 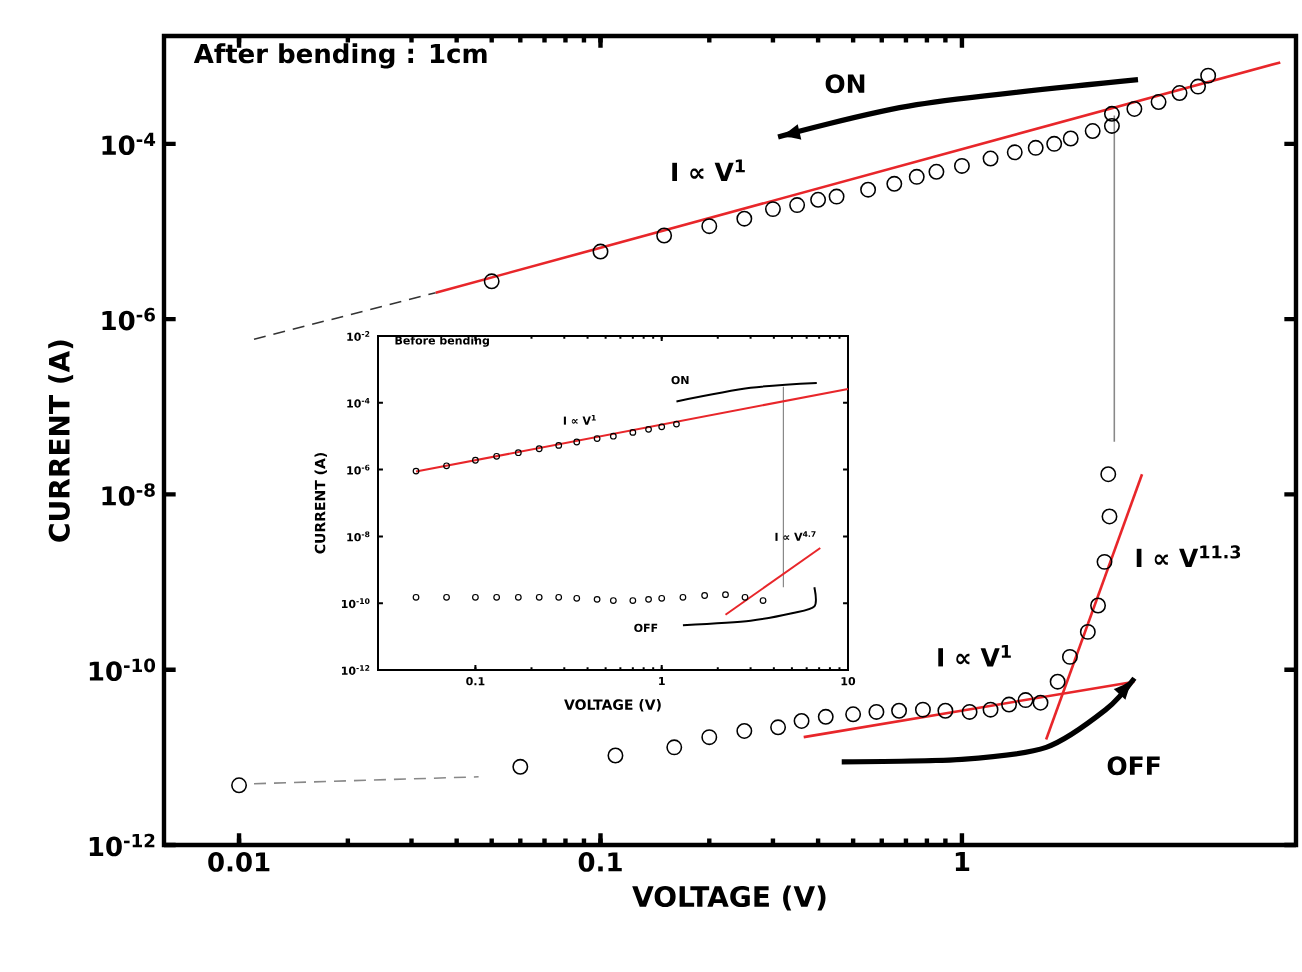 I want to click on annotation: OFF, so click(x=1133, y=766).